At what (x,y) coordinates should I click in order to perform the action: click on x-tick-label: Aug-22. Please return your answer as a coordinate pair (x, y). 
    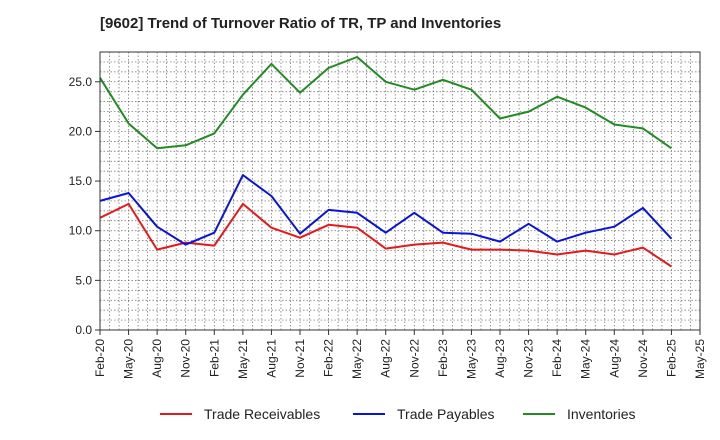
    Looking at the image, I should click on (386, 358).